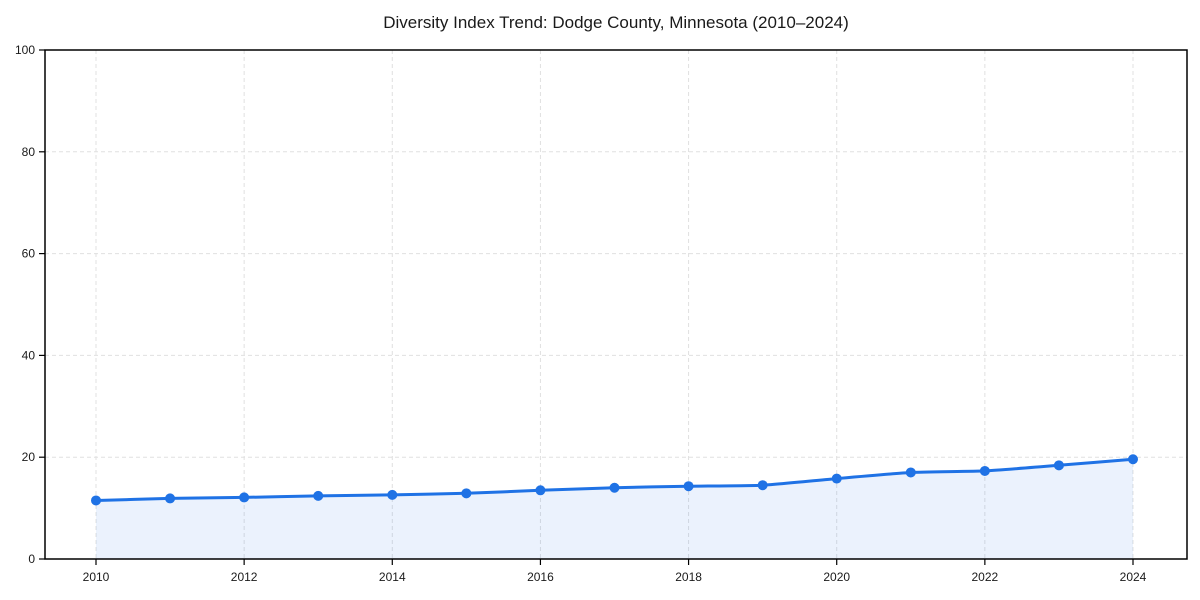 The height and width of the screenshot is (600, 1200). What do you see at coordinates (1133, 577) in the screenshot?
I see `x-tick-label: 2024` at bounding box center [1133, 577].